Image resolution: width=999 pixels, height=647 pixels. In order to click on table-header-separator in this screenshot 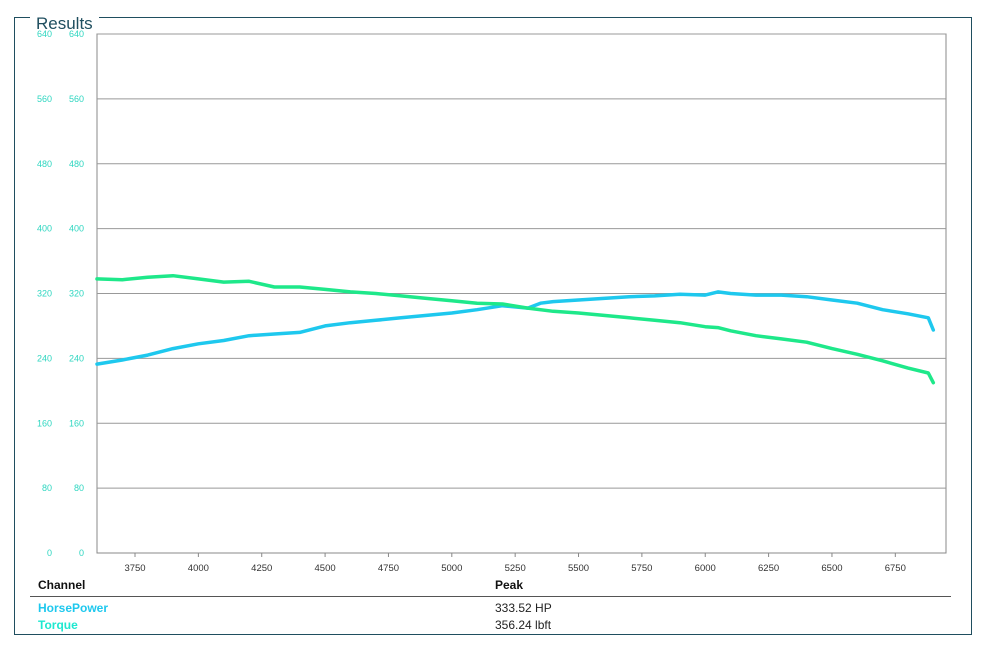, I will do `click(490, 596)`.